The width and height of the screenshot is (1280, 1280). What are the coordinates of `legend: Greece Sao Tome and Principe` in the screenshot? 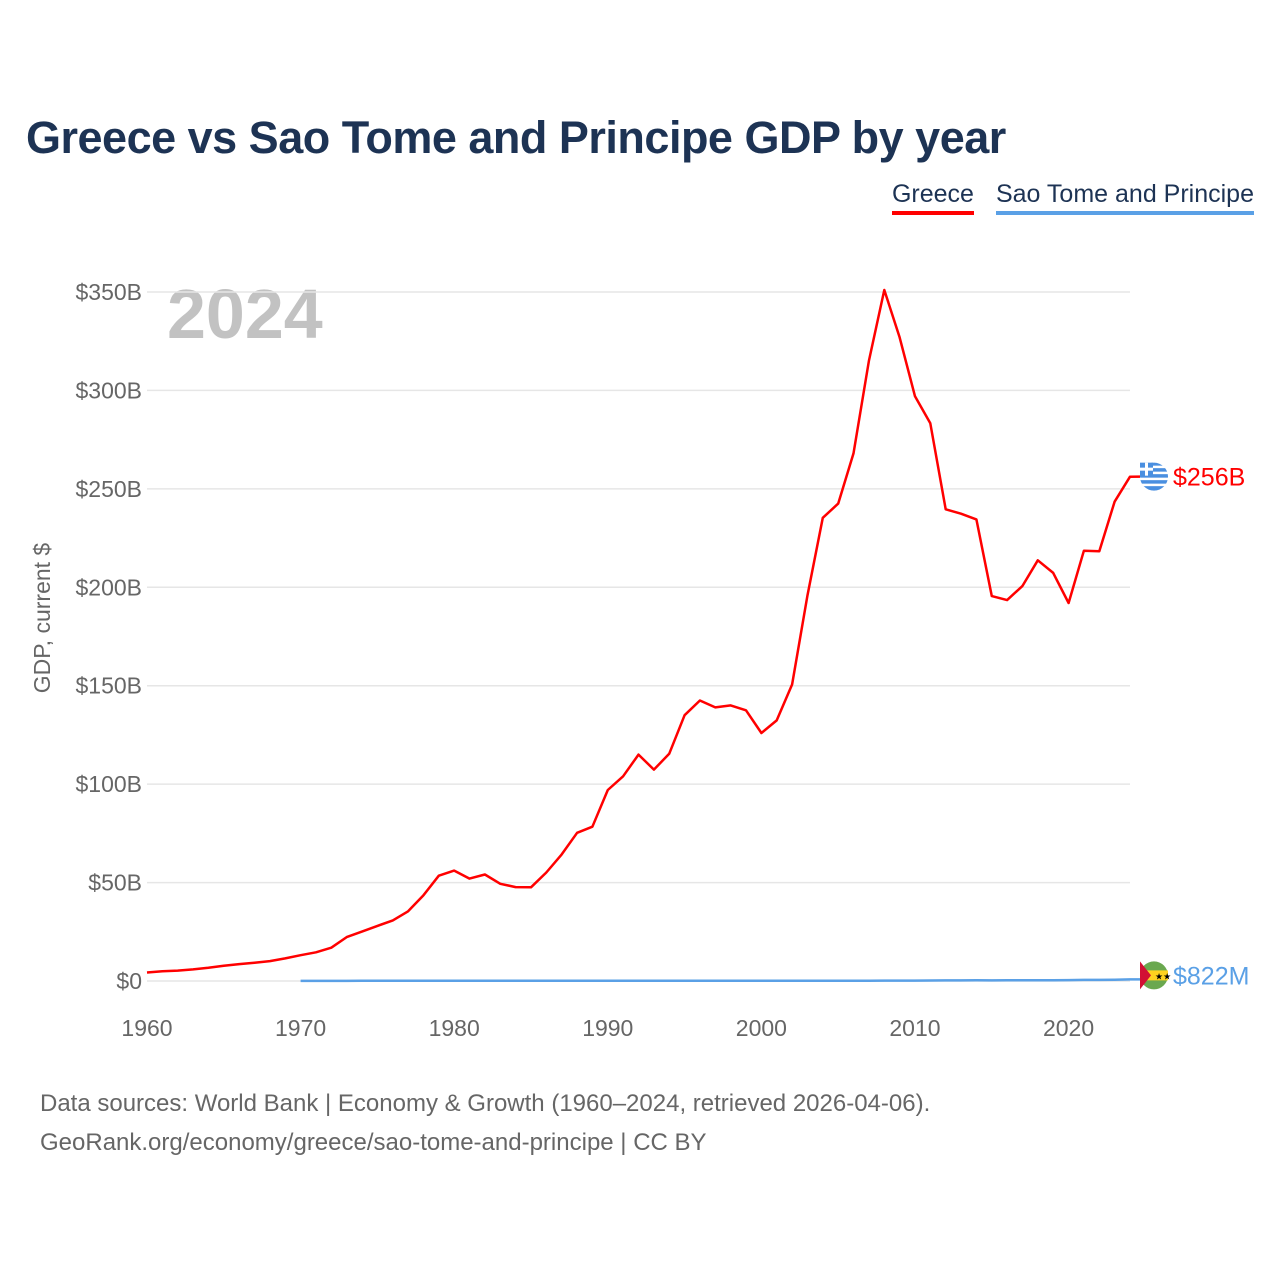 It's located at (1072, 197).